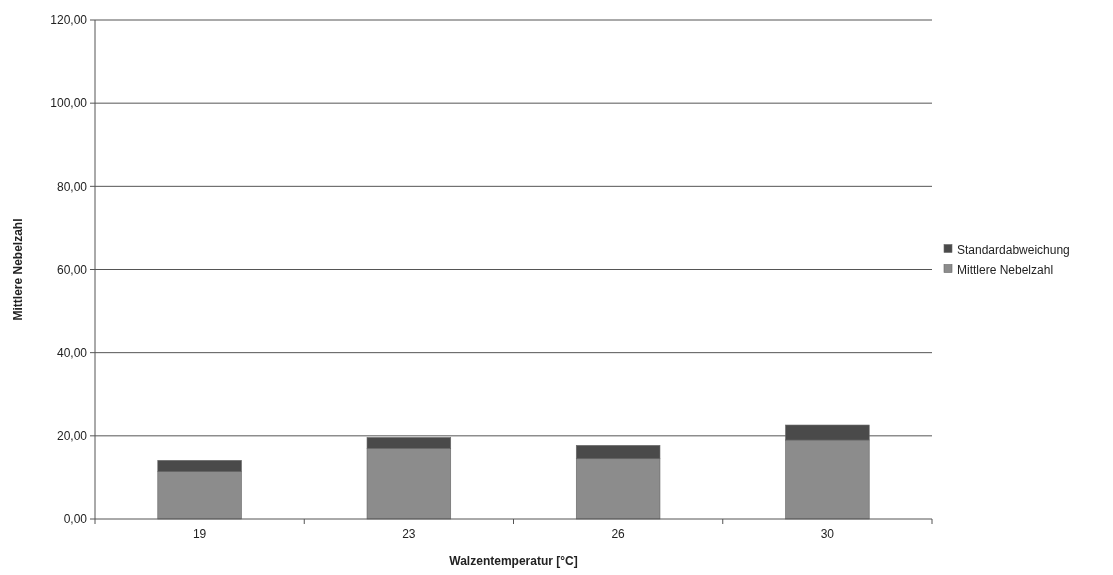  Describe the element at coordinates (409, 534) in the screenshot. I see `x-tick-label: 23` at that location.